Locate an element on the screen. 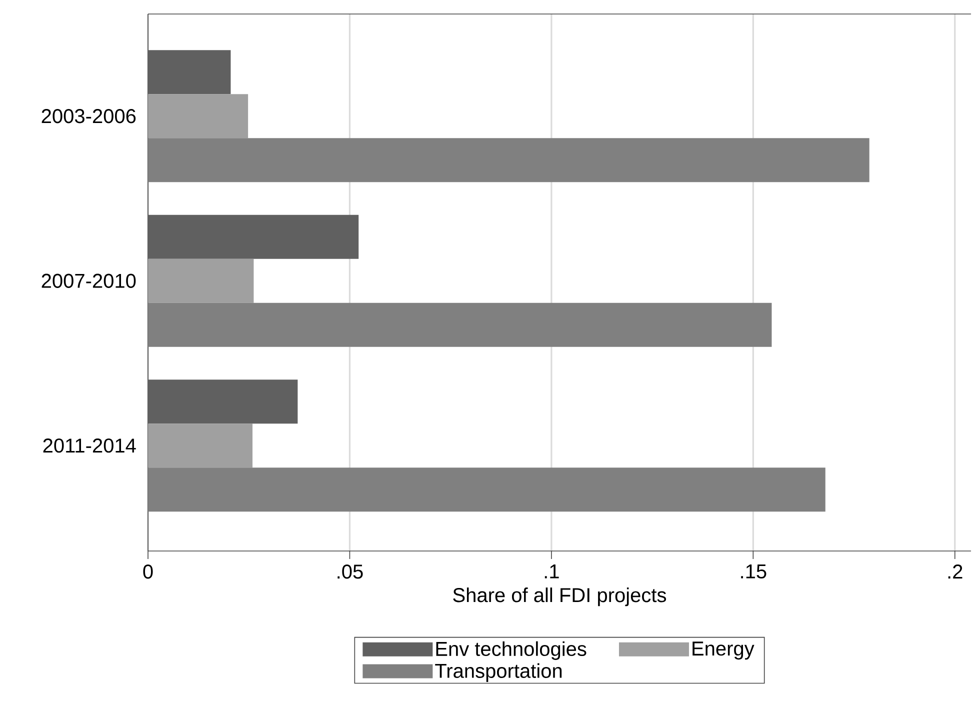 The width and height of the screenshot is (972, 720). x-tick-label: .1 is located at coordinates (551, 571).